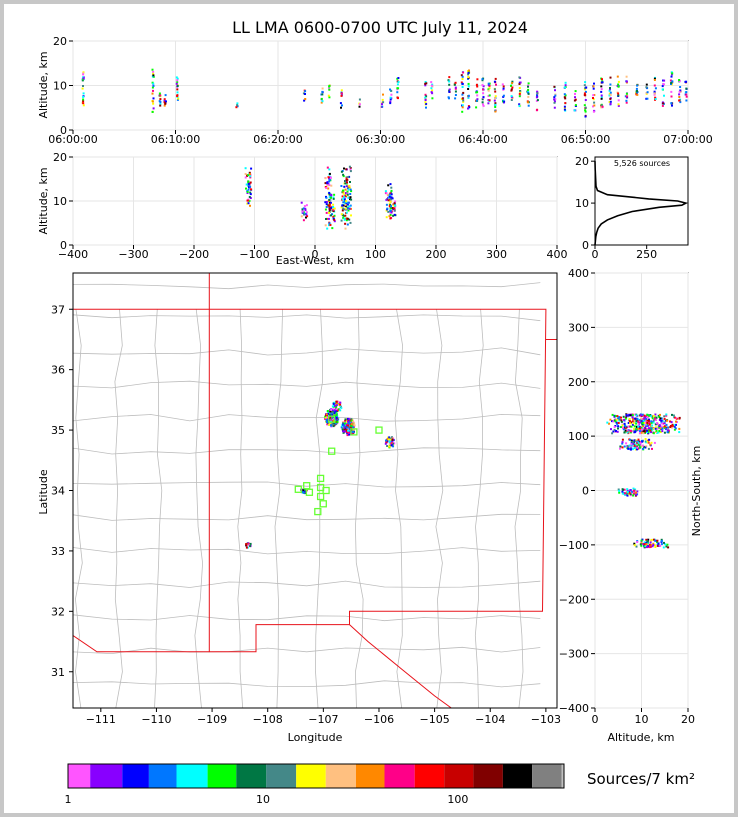  I want to click on colorbar-cell, so click(399, 776).